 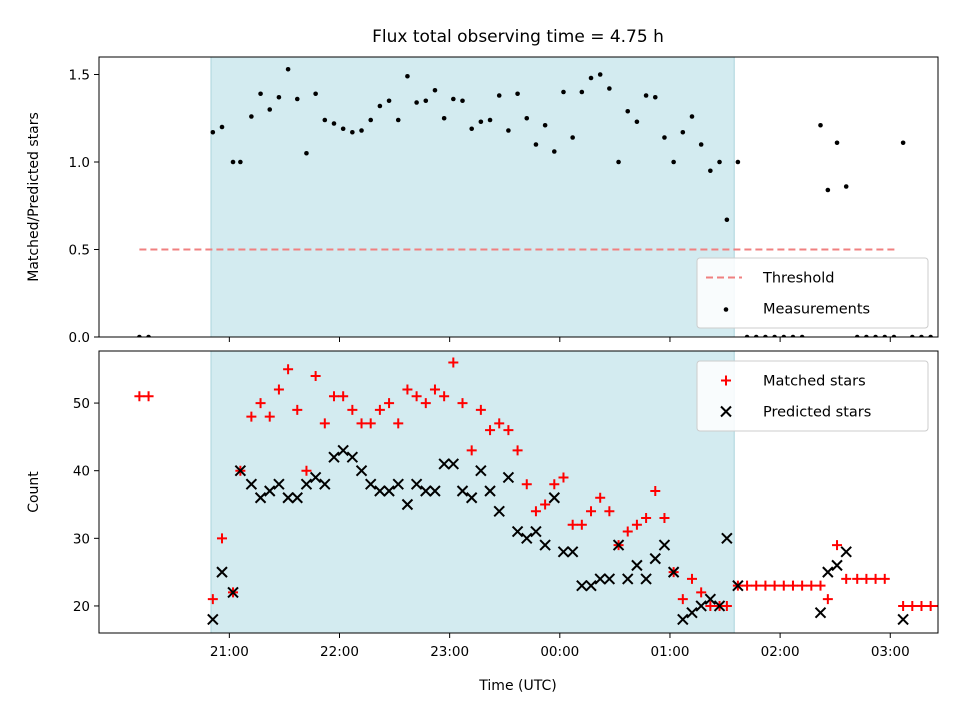 I want to click on chart-title: Flux total observing time = 4.75 h, so click(x=518, y=37).